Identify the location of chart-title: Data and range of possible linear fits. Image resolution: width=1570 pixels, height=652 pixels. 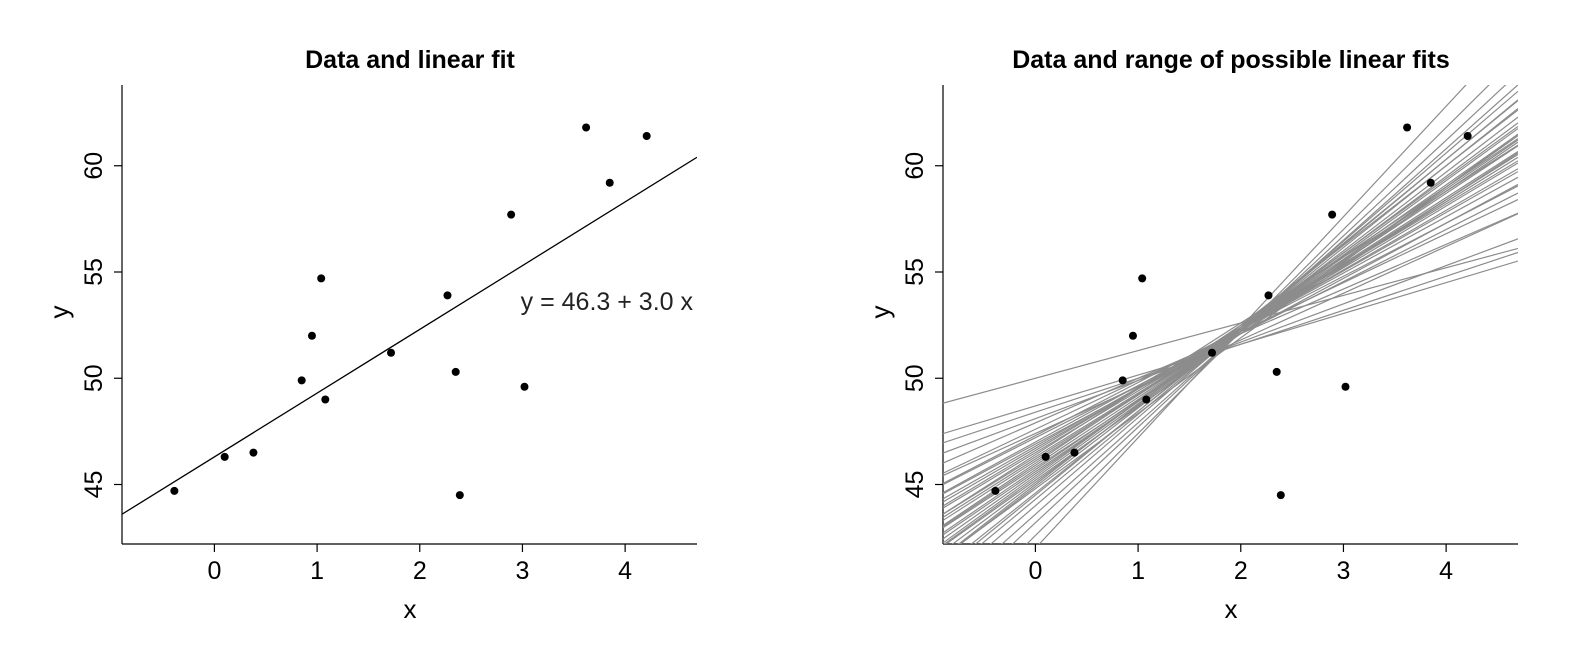
(1231, 60).